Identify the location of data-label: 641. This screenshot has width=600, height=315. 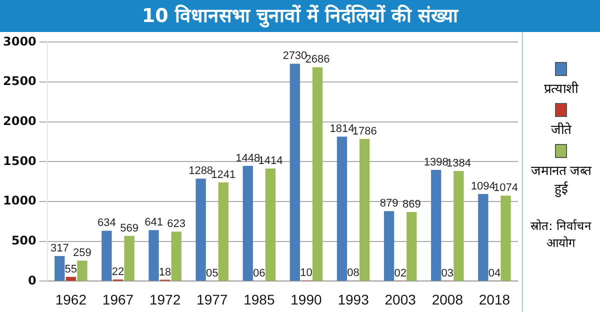
(153, 222).